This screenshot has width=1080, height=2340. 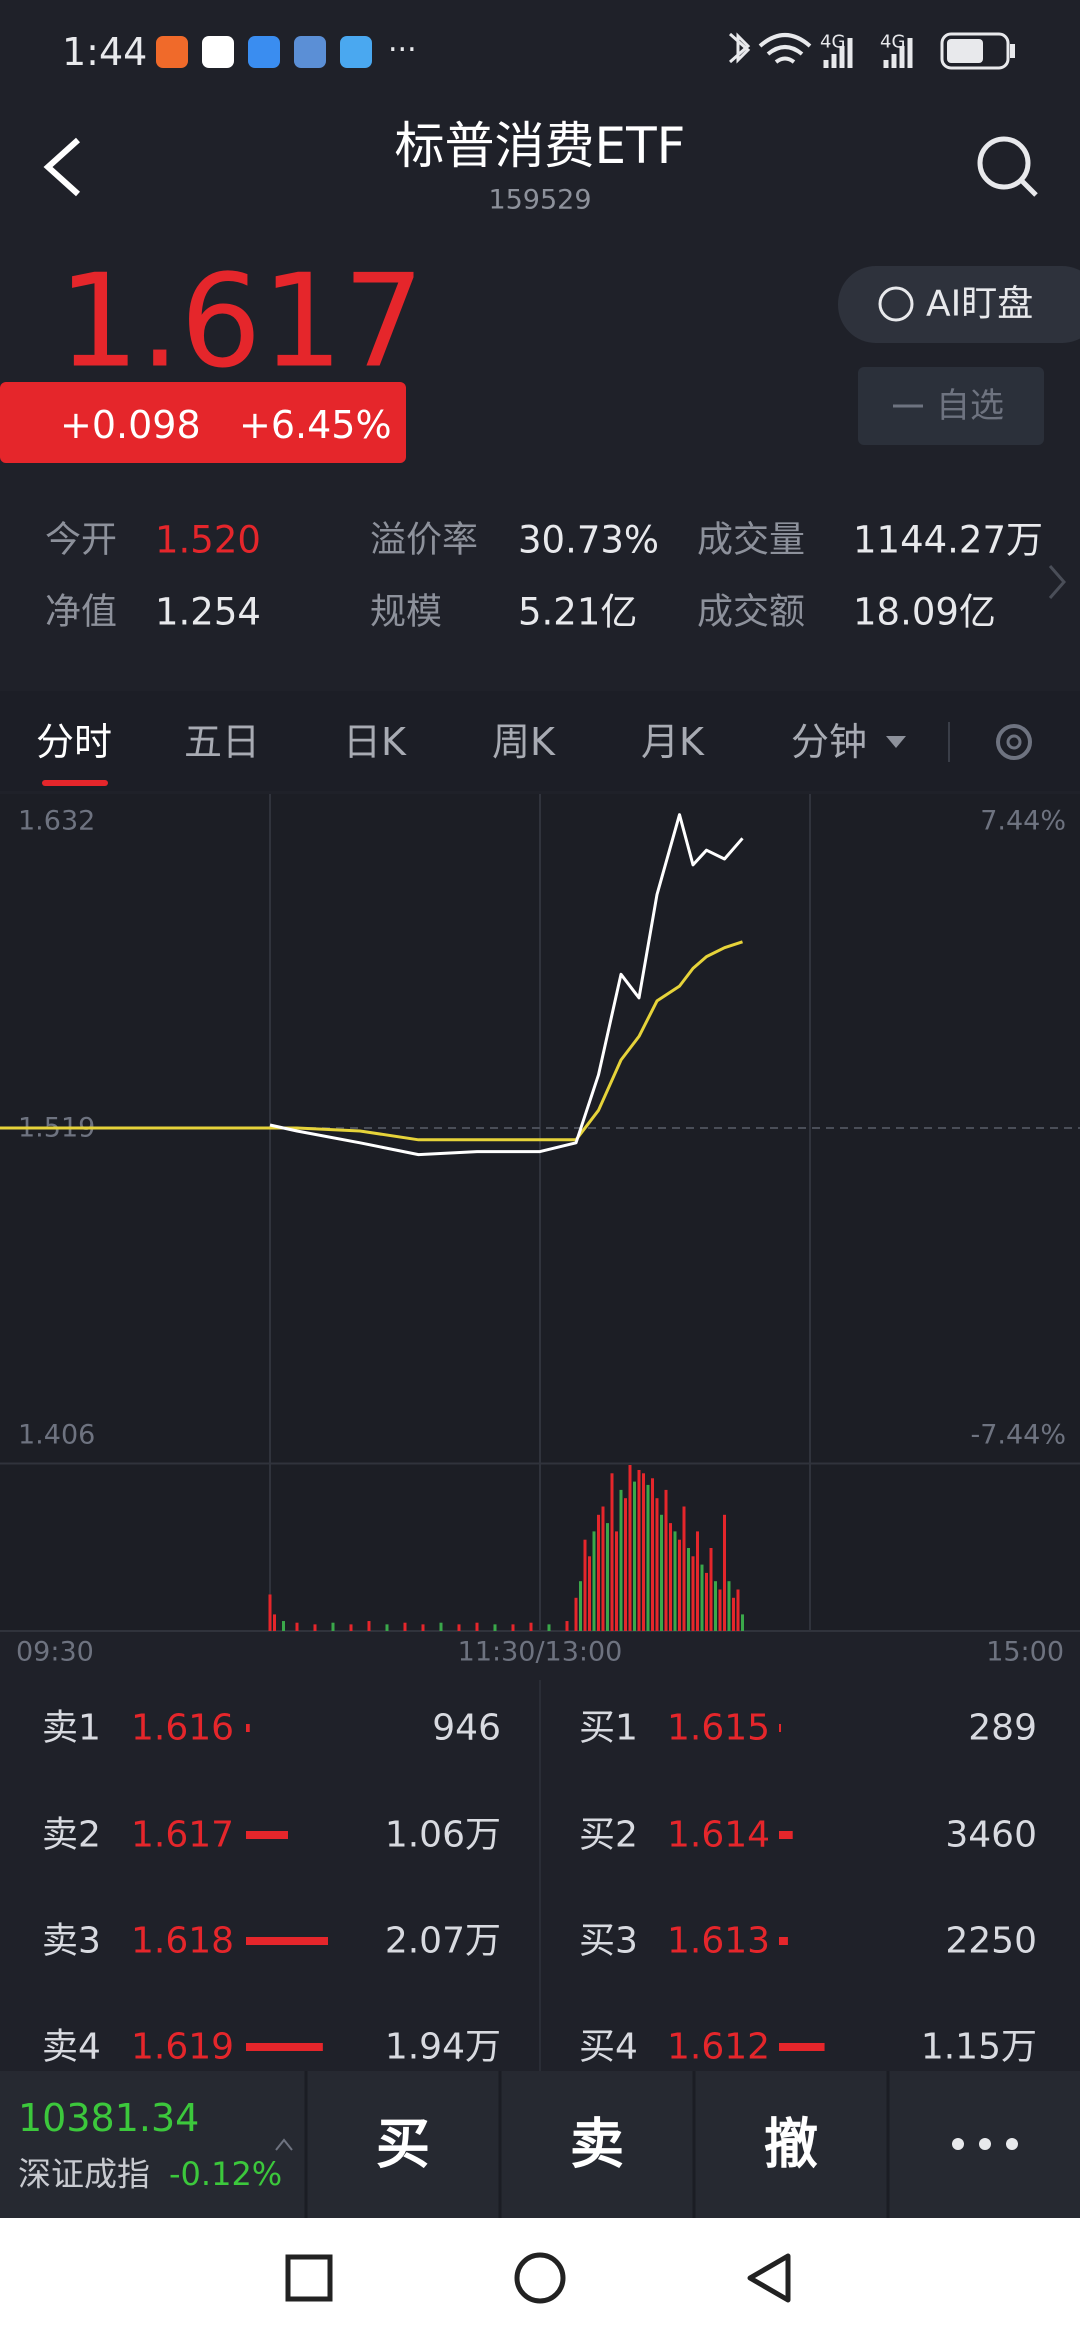 What do you see at coordinates (896, 304) in the screenshot?
I see `ai-icon` at bounding box center [896, 304].